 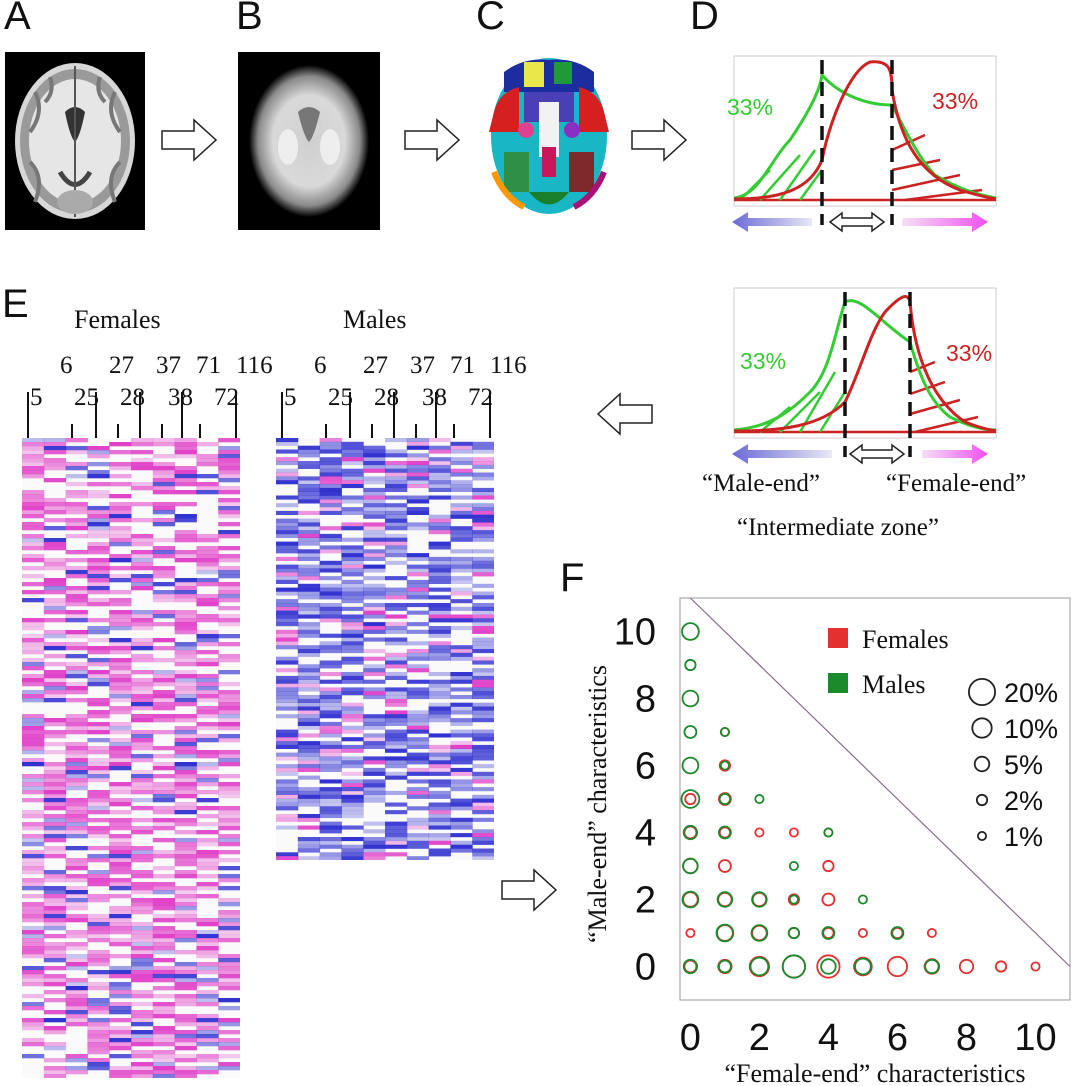 What do you see at coordinates (897, 1038) in the screenshot?
I see `x-tick-label: 6` at bounding box center [897, 1038].